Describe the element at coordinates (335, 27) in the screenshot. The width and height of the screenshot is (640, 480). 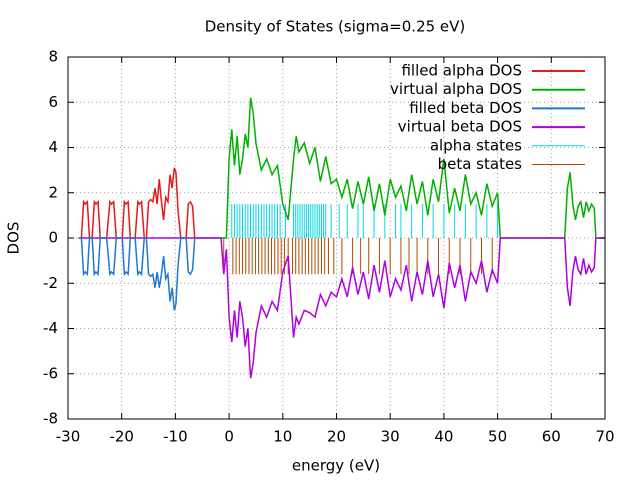
I see `chart-title: Density of States (sigma=0.25 eV)` at that location.